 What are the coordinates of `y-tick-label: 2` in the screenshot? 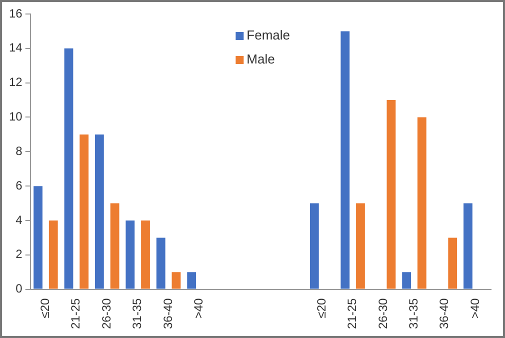 It's located at (19, 254).